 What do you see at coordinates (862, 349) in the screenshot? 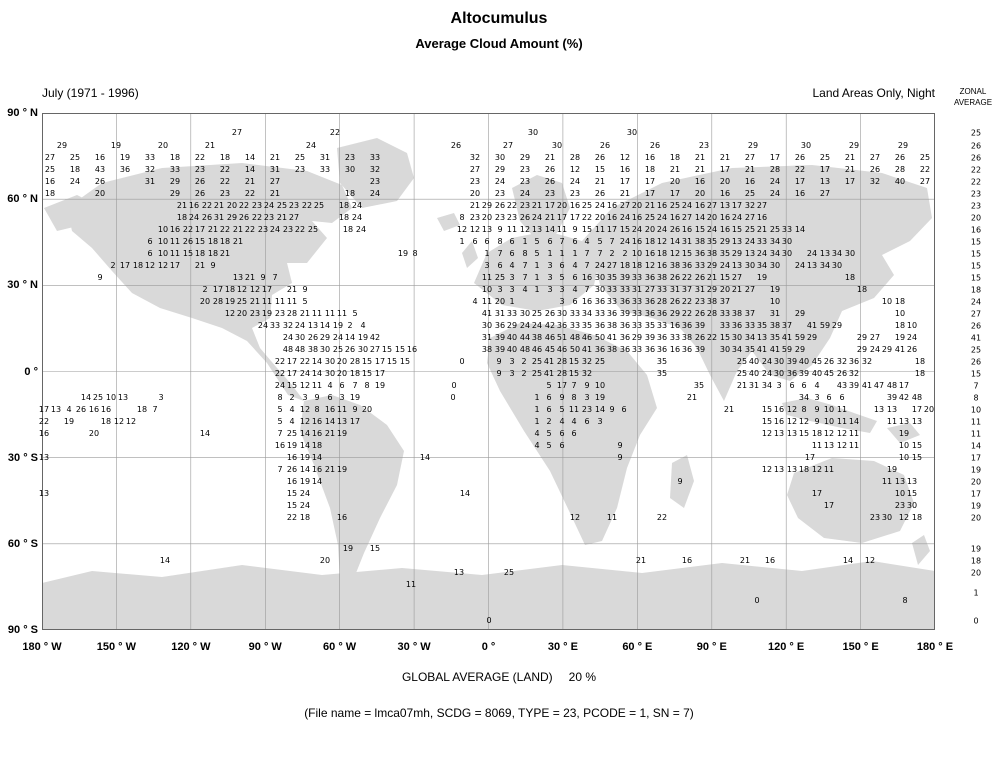
I see `grid-value: 29` at bounding box center [862, 349].